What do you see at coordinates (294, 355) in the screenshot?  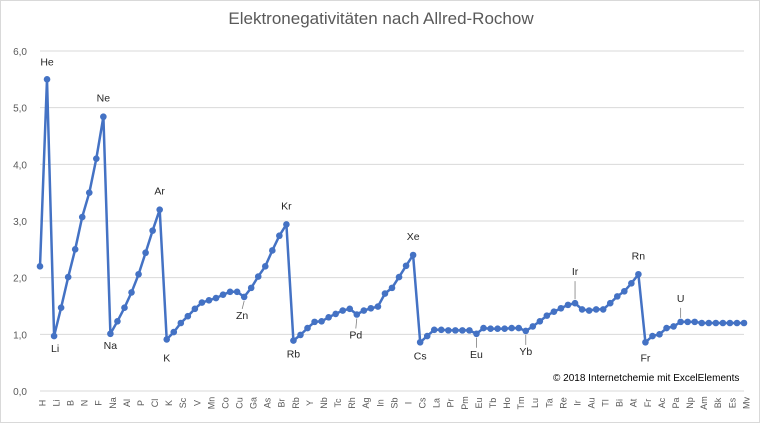 I see `annotation-label: Rb` at bounding box center [294, 355].